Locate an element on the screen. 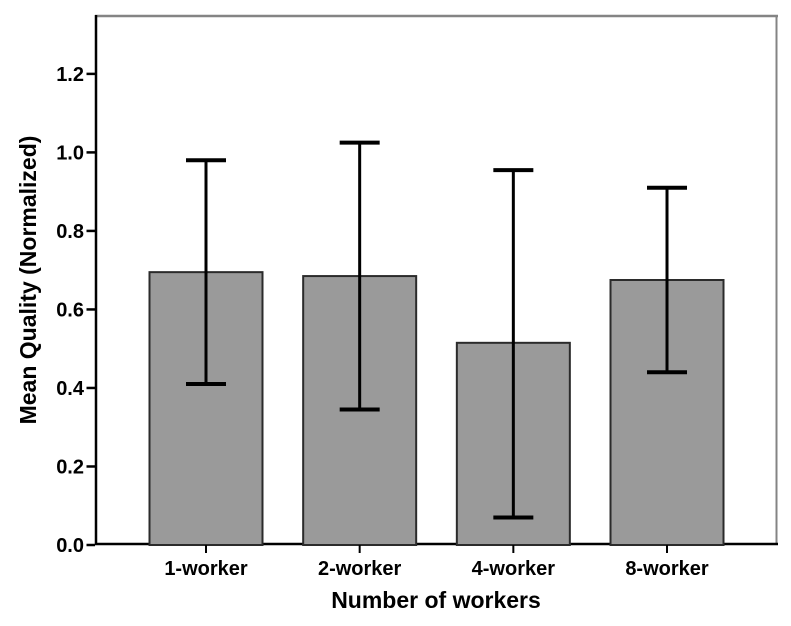  y-tick-label: 0.0 is located at coordinates (70, 546).